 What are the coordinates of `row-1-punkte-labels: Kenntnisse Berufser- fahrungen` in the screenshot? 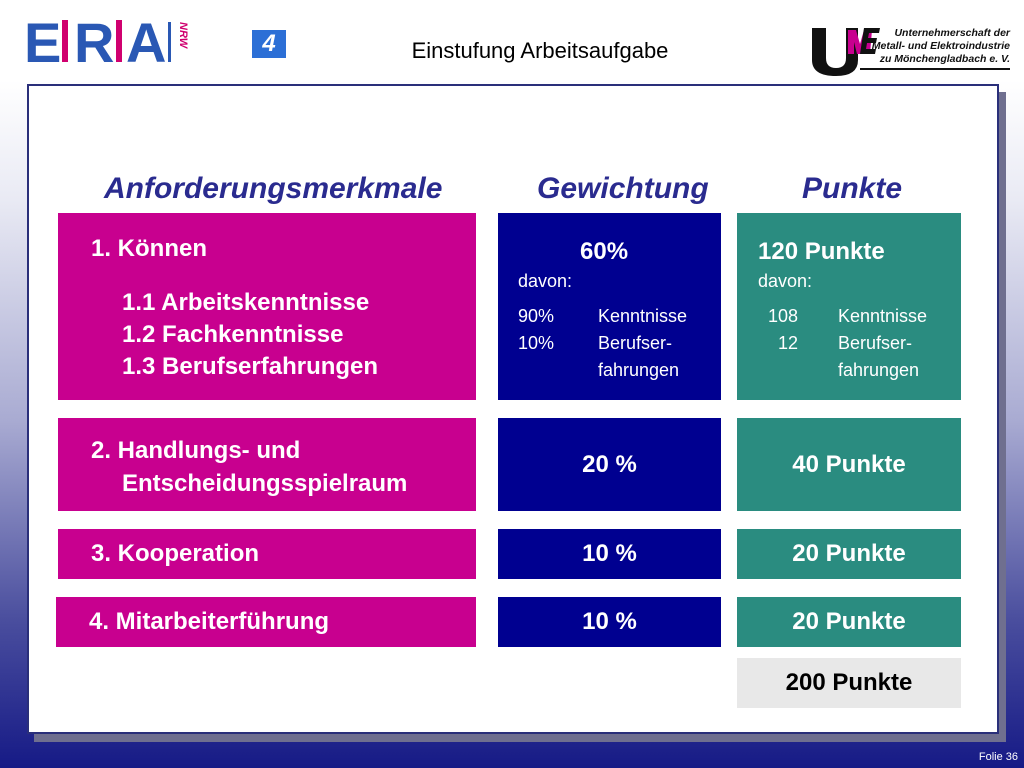 It's located at (882, 343).